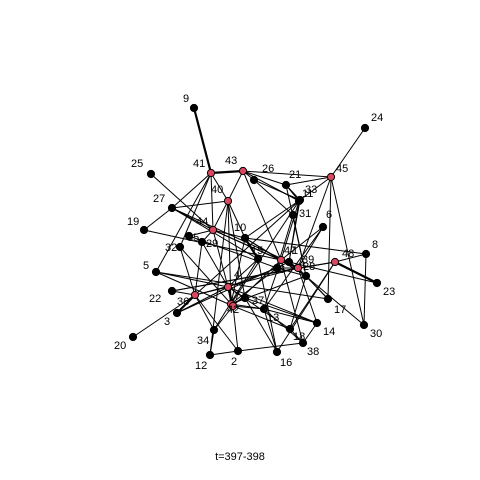 The image size is (480, 480). Describe the element at coordinates (186, 99) in the screenshot. I see `node-label-9: 9` at that location.